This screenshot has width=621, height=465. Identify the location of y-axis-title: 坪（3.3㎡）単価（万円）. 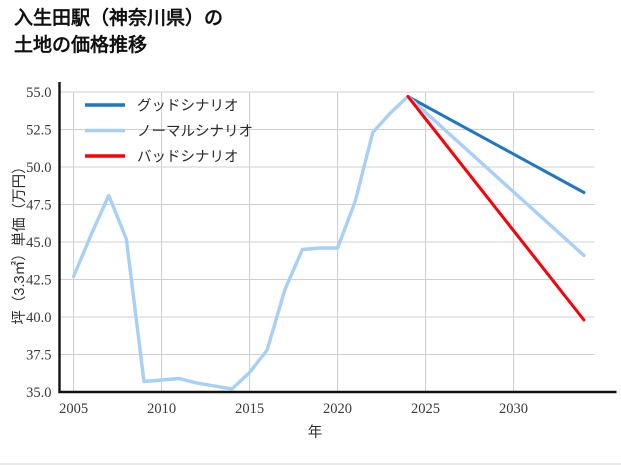
(19, 241).